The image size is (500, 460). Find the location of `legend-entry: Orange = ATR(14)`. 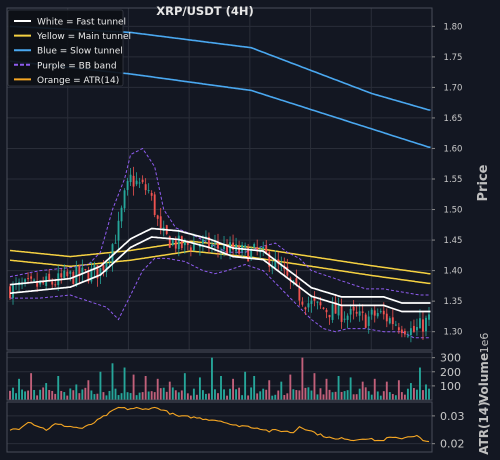

legend-entry: Orange = ATR(14) is located at coordinates (78, 81).